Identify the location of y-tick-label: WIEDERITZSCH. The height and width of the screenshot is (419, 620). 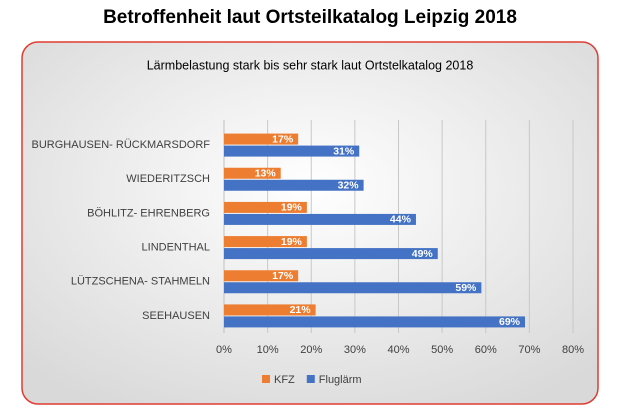
(168, 179).